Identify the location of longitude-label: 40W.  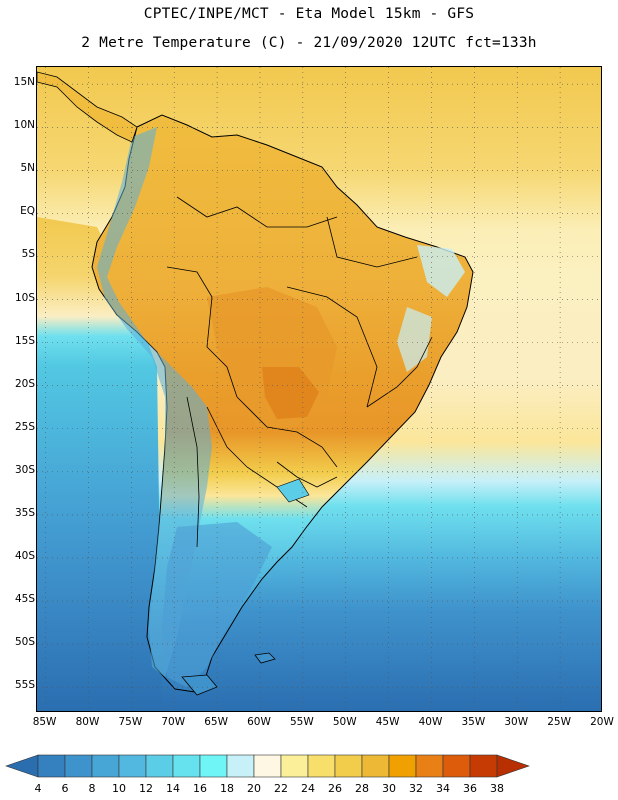
(430, 722).